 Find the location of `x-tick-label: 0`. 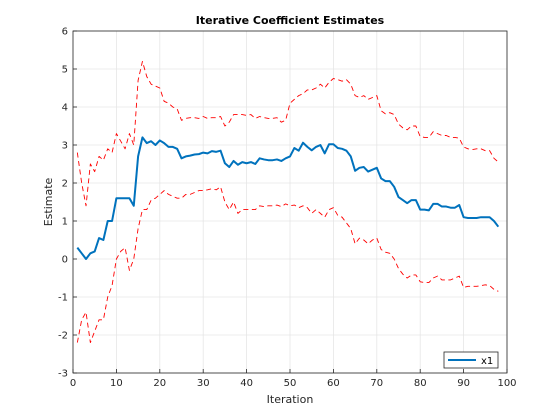

x-tick-label: 0 is located at coordinates (73, 383).